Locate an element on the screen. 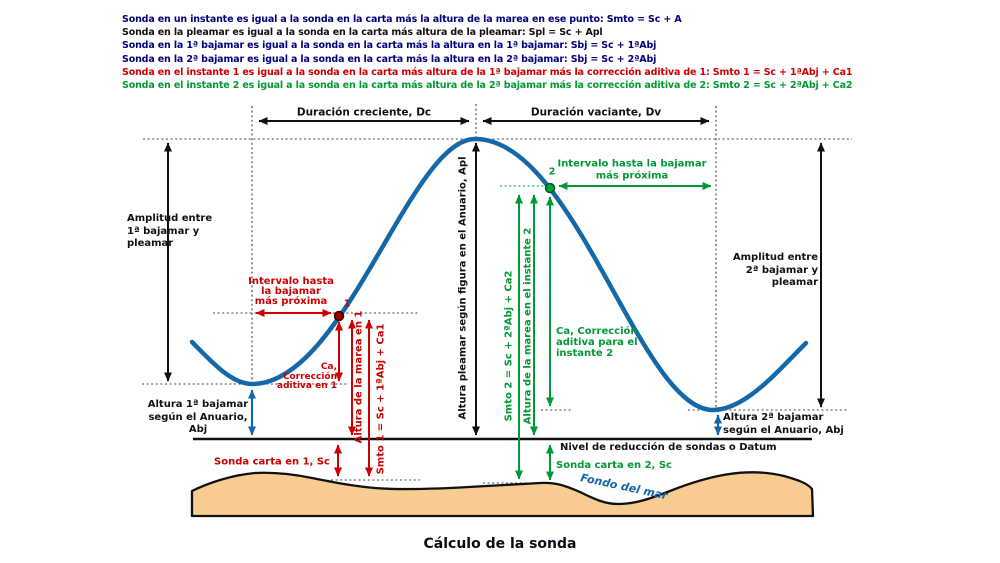 Image resolution: width=1000 pixels, height=563 pixels. point-2-dot is located at coordinates (550, 188).